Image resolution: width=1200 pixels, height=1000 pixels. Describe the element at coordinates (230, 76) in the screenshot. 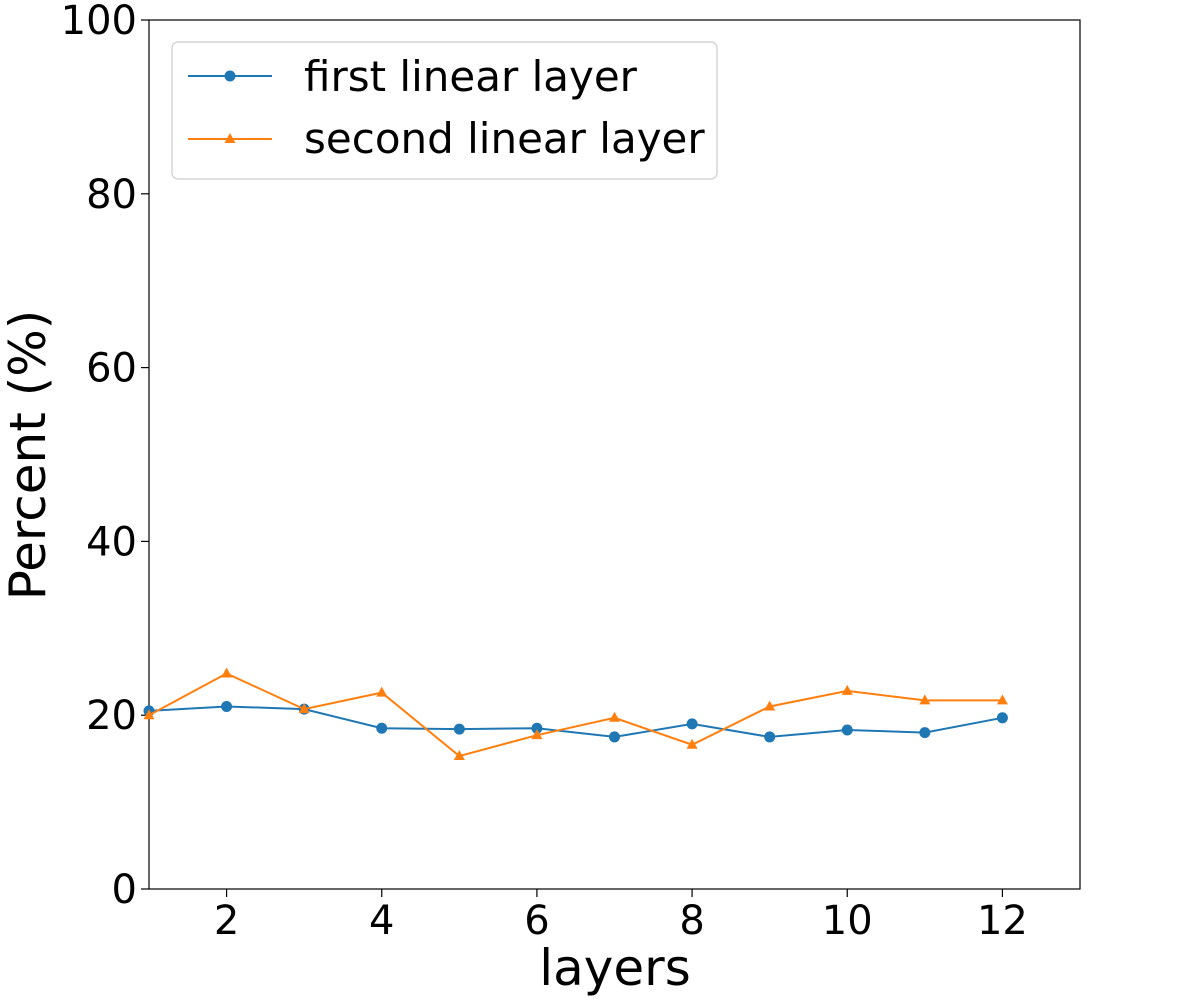

I see `legend-marker-first` at that location.